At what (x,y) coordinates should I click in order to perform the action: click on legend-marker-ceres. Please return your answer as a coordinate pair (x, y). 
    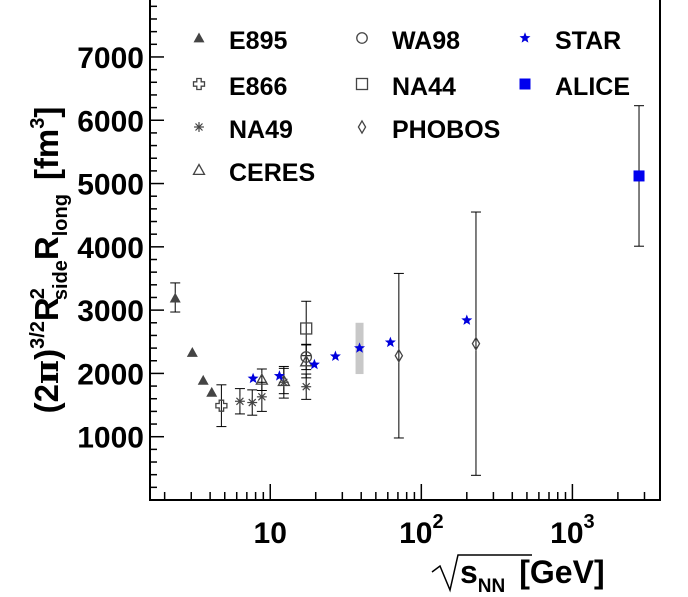
    Looking at the image, I should click on (199, 169).